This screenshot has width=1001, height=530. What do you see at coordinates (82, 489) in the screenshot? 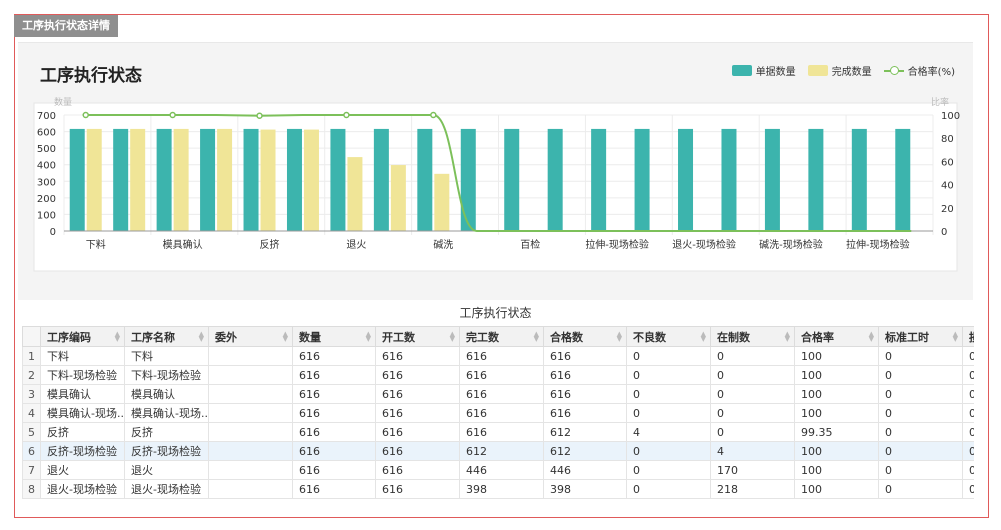
I see `table-cell: 退火-现场检验` at bounding box center [82, 489].